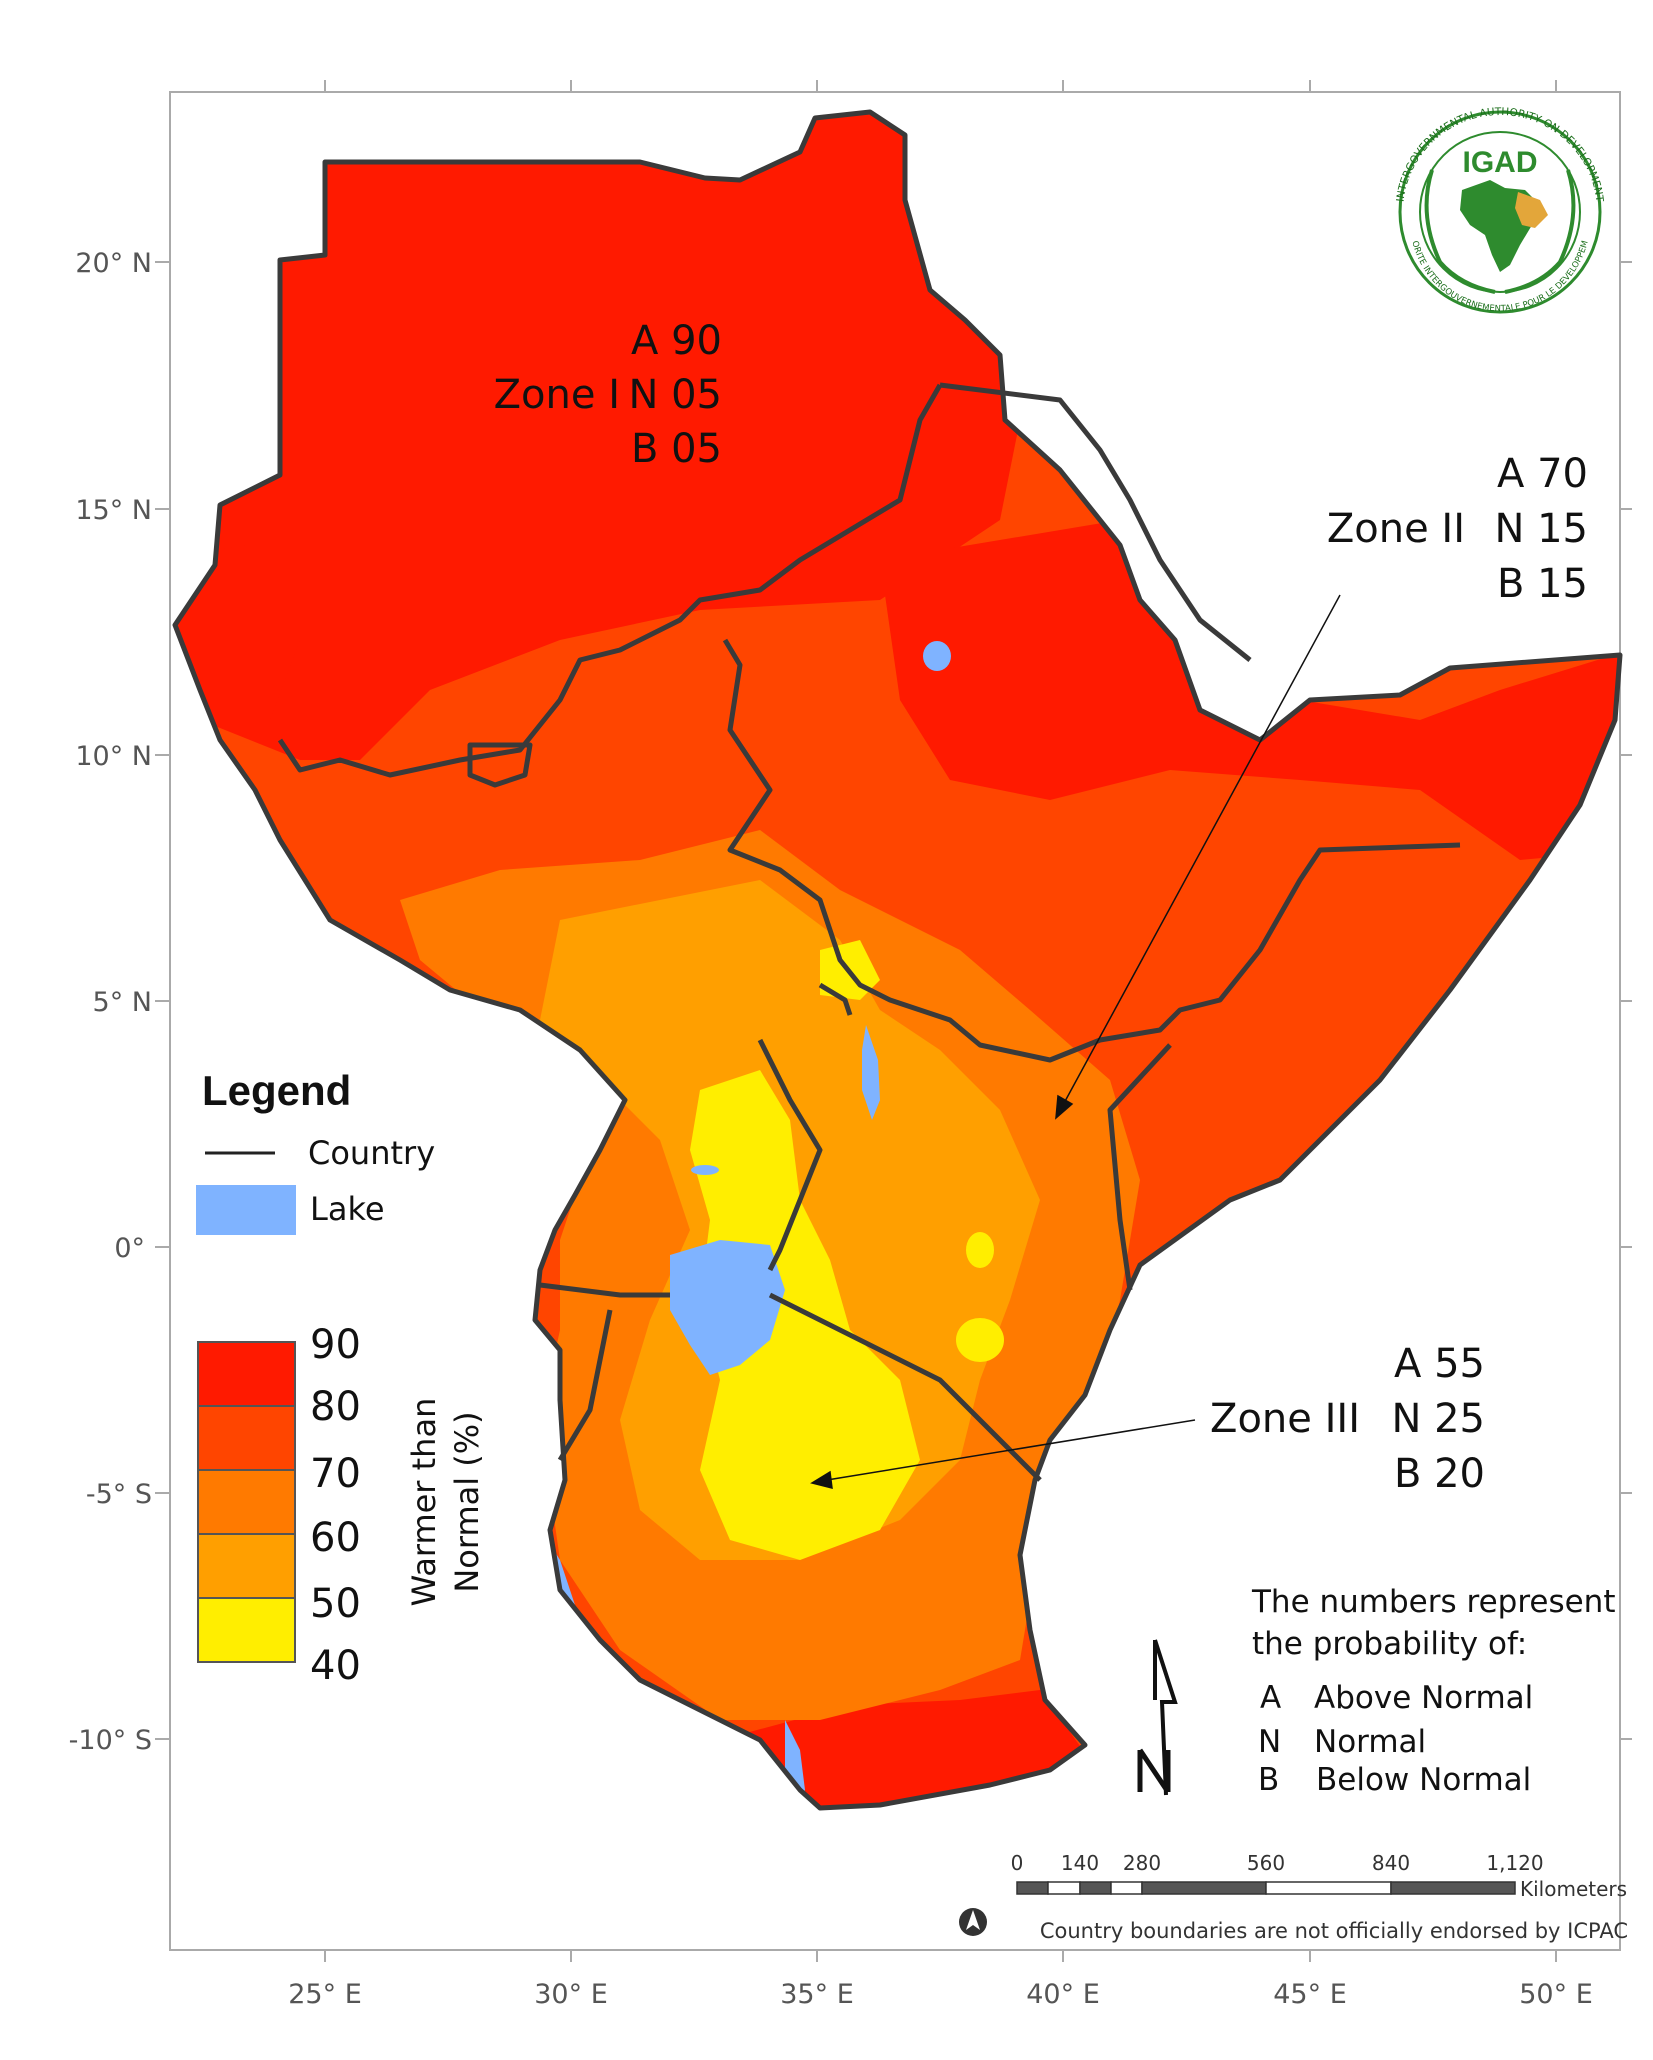 This screenshot has width=1653, height=2060. Describe the element at coordinates (1423, 1780) in the screenshot. I see `notes-label: Below Normal` at that location.